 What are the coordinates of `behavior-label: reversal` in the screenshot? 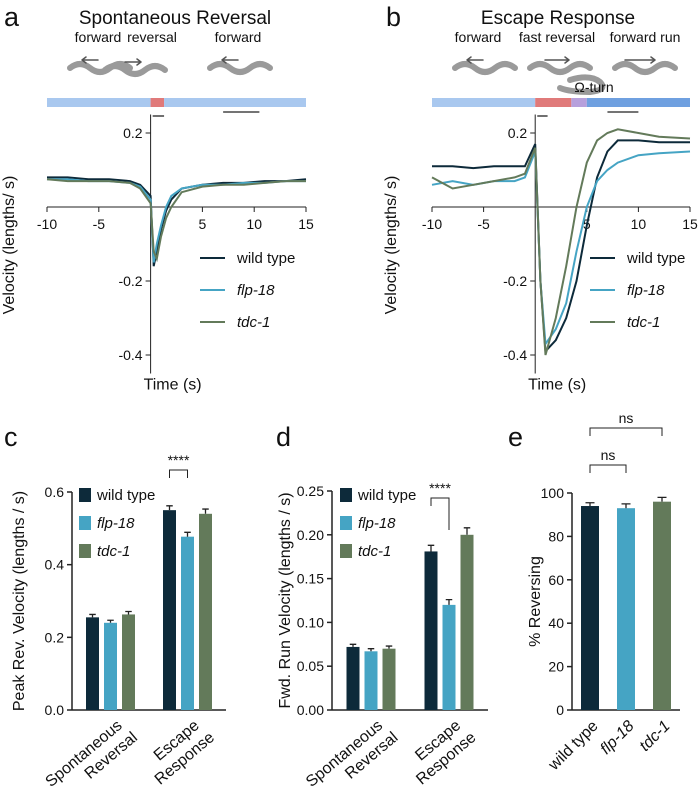 It's located at (152, 37).